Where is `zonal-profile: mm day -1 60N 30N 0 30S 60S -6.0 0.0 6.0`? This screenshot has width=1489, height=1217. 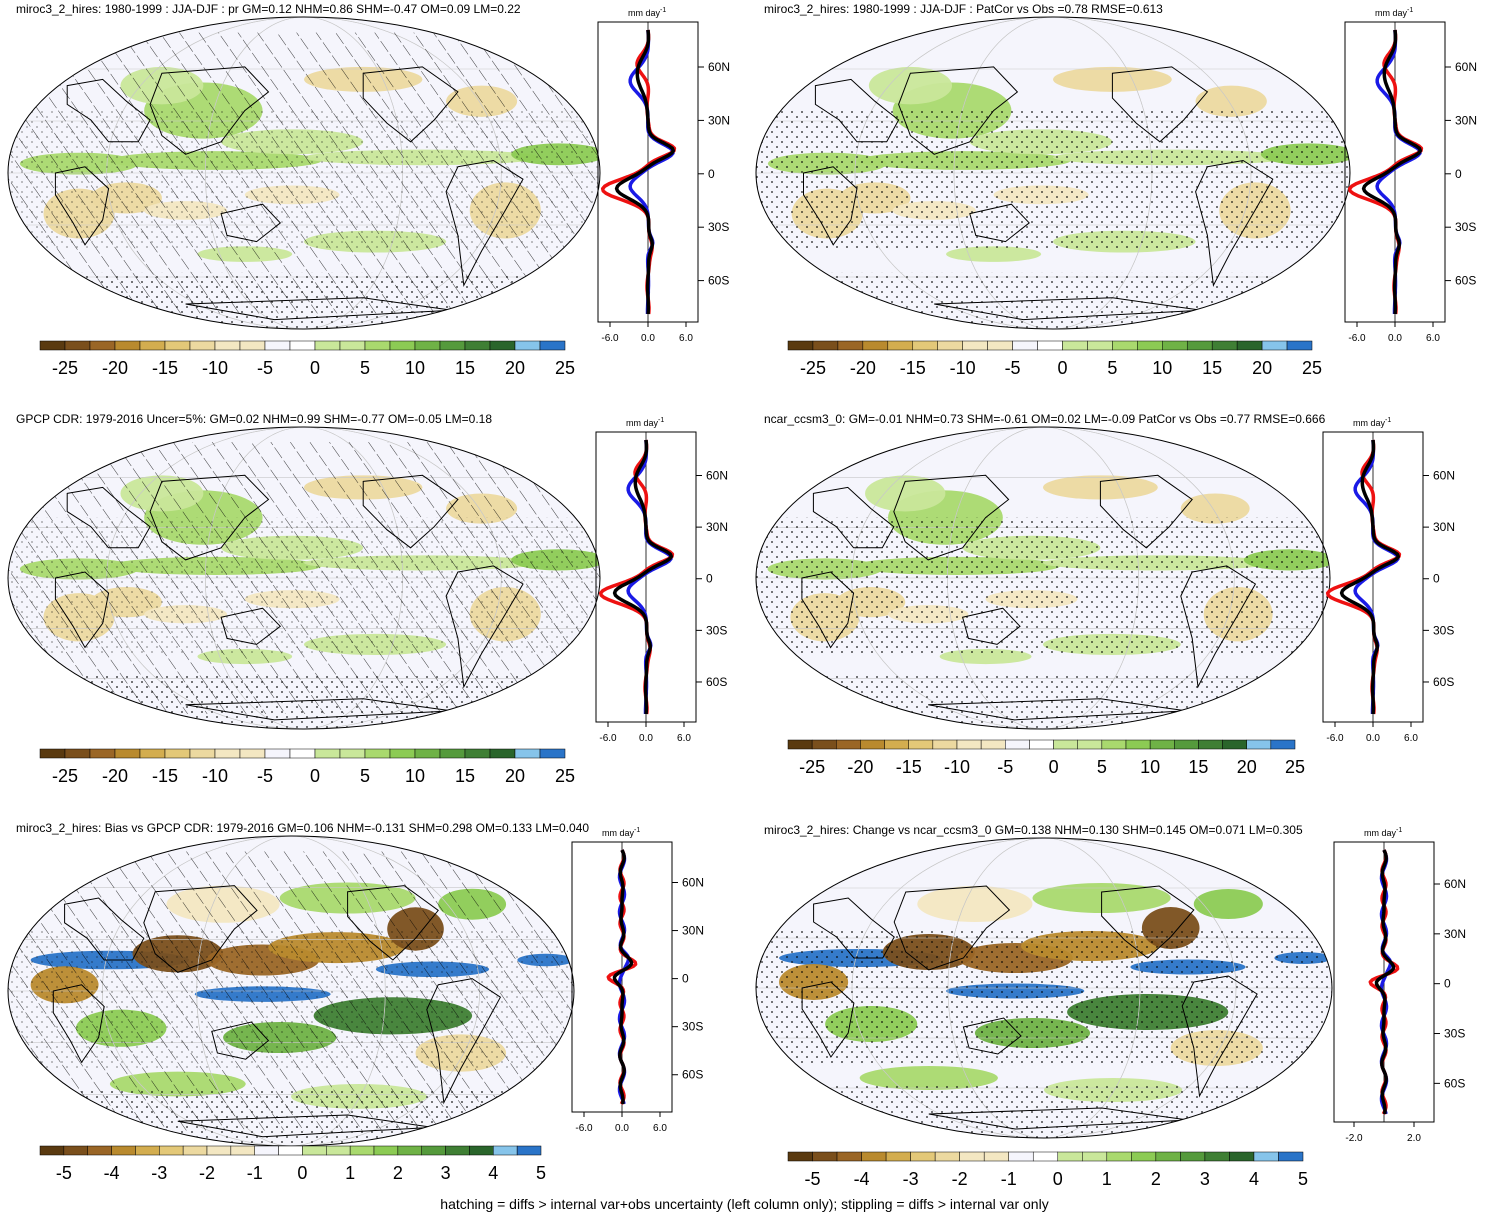 zonal-profile: mm day -1 60N 30N 0 30S 60S -6.0 0.0 6.0 is located at coordinates (637, 980).